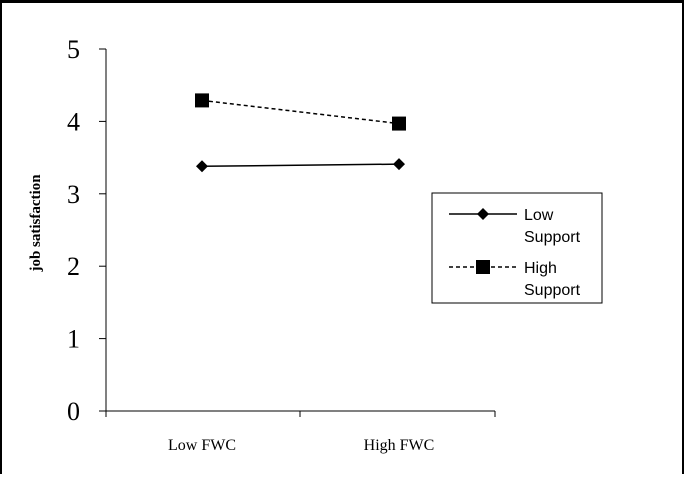 The height and width of the screenshot is (477, 684). Describe the element at coordinates (202, 445) in the screenshot. I see `x-tick-label: Low FWC` at that location.